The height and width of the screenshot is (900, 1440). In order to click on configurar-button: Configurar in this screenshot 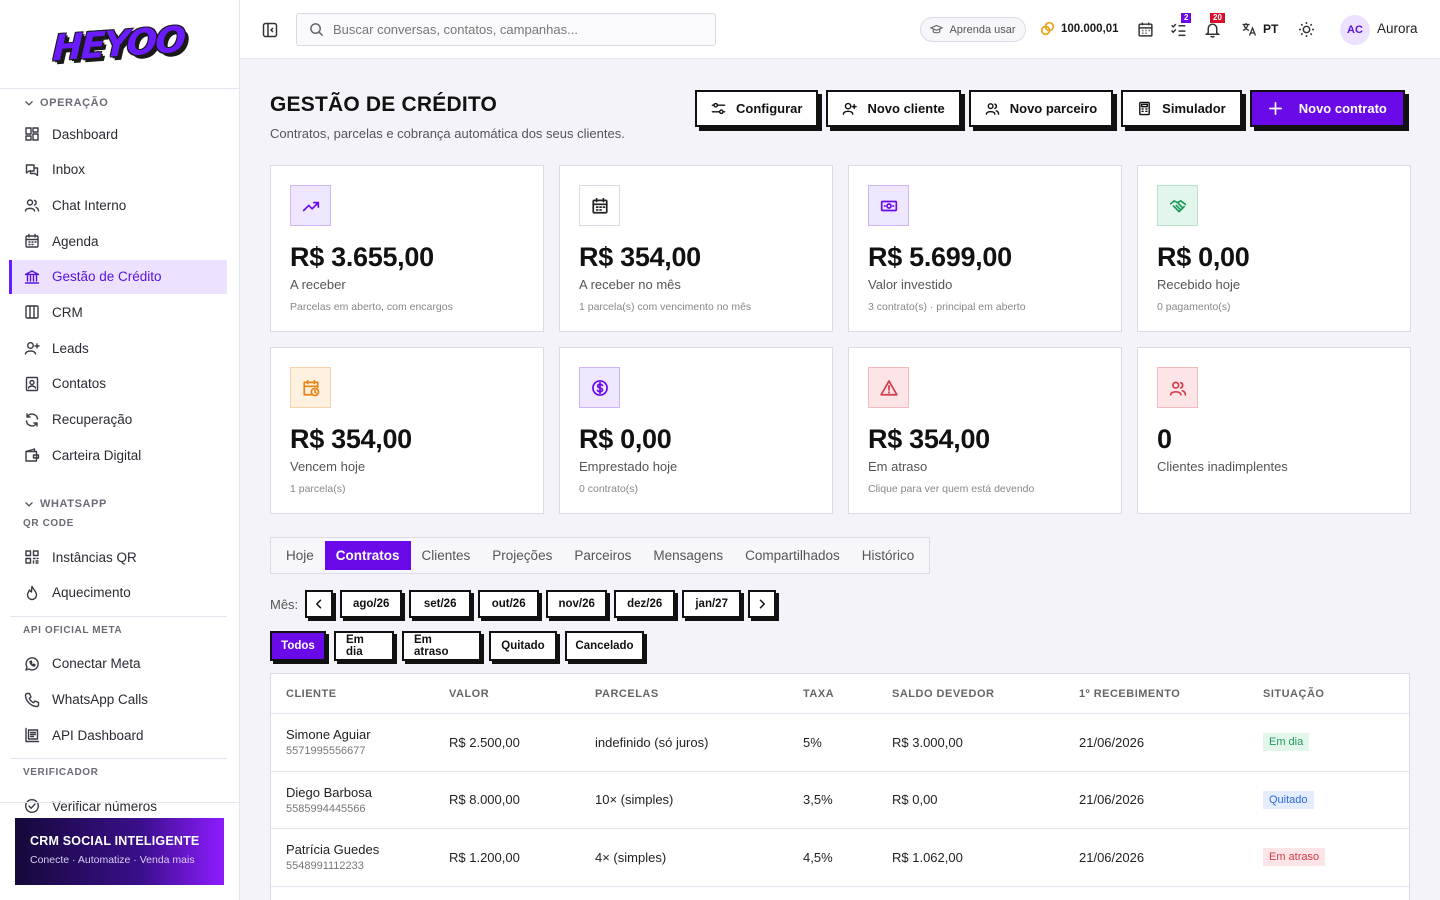, I will do `click(757, 108)`.